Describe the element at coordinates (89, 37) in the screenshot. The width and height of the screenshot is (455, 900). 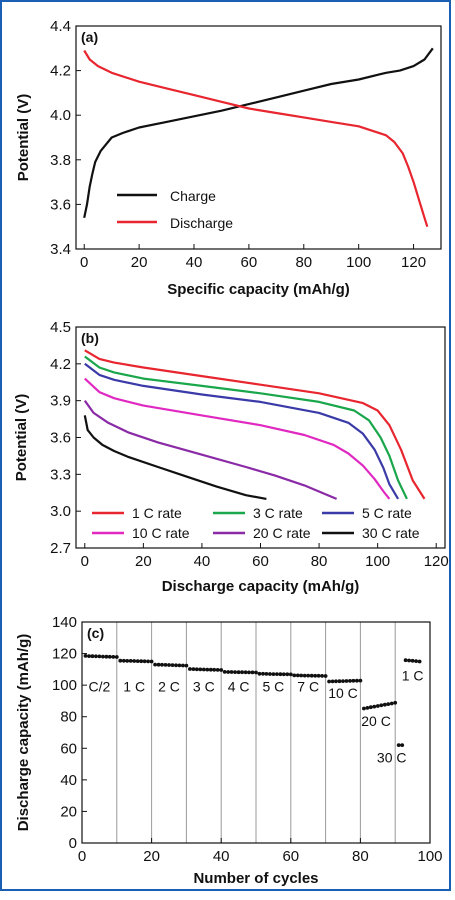
I see `panel-label: (a)` at that location.